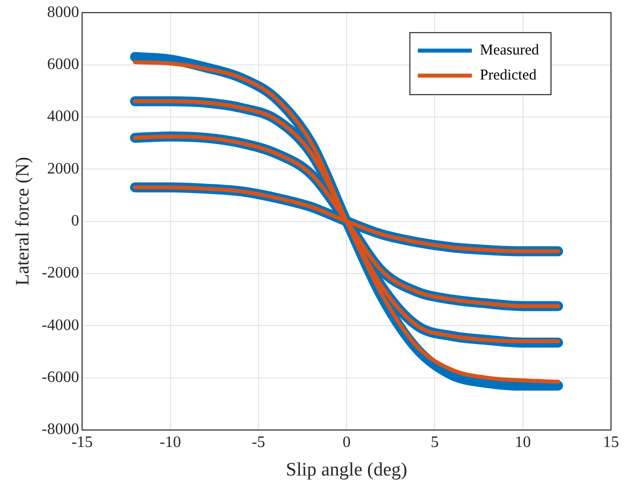 The width and height of the screenshot is (641, 490). I want to click on legend-label: Measured, so click(510, 50).